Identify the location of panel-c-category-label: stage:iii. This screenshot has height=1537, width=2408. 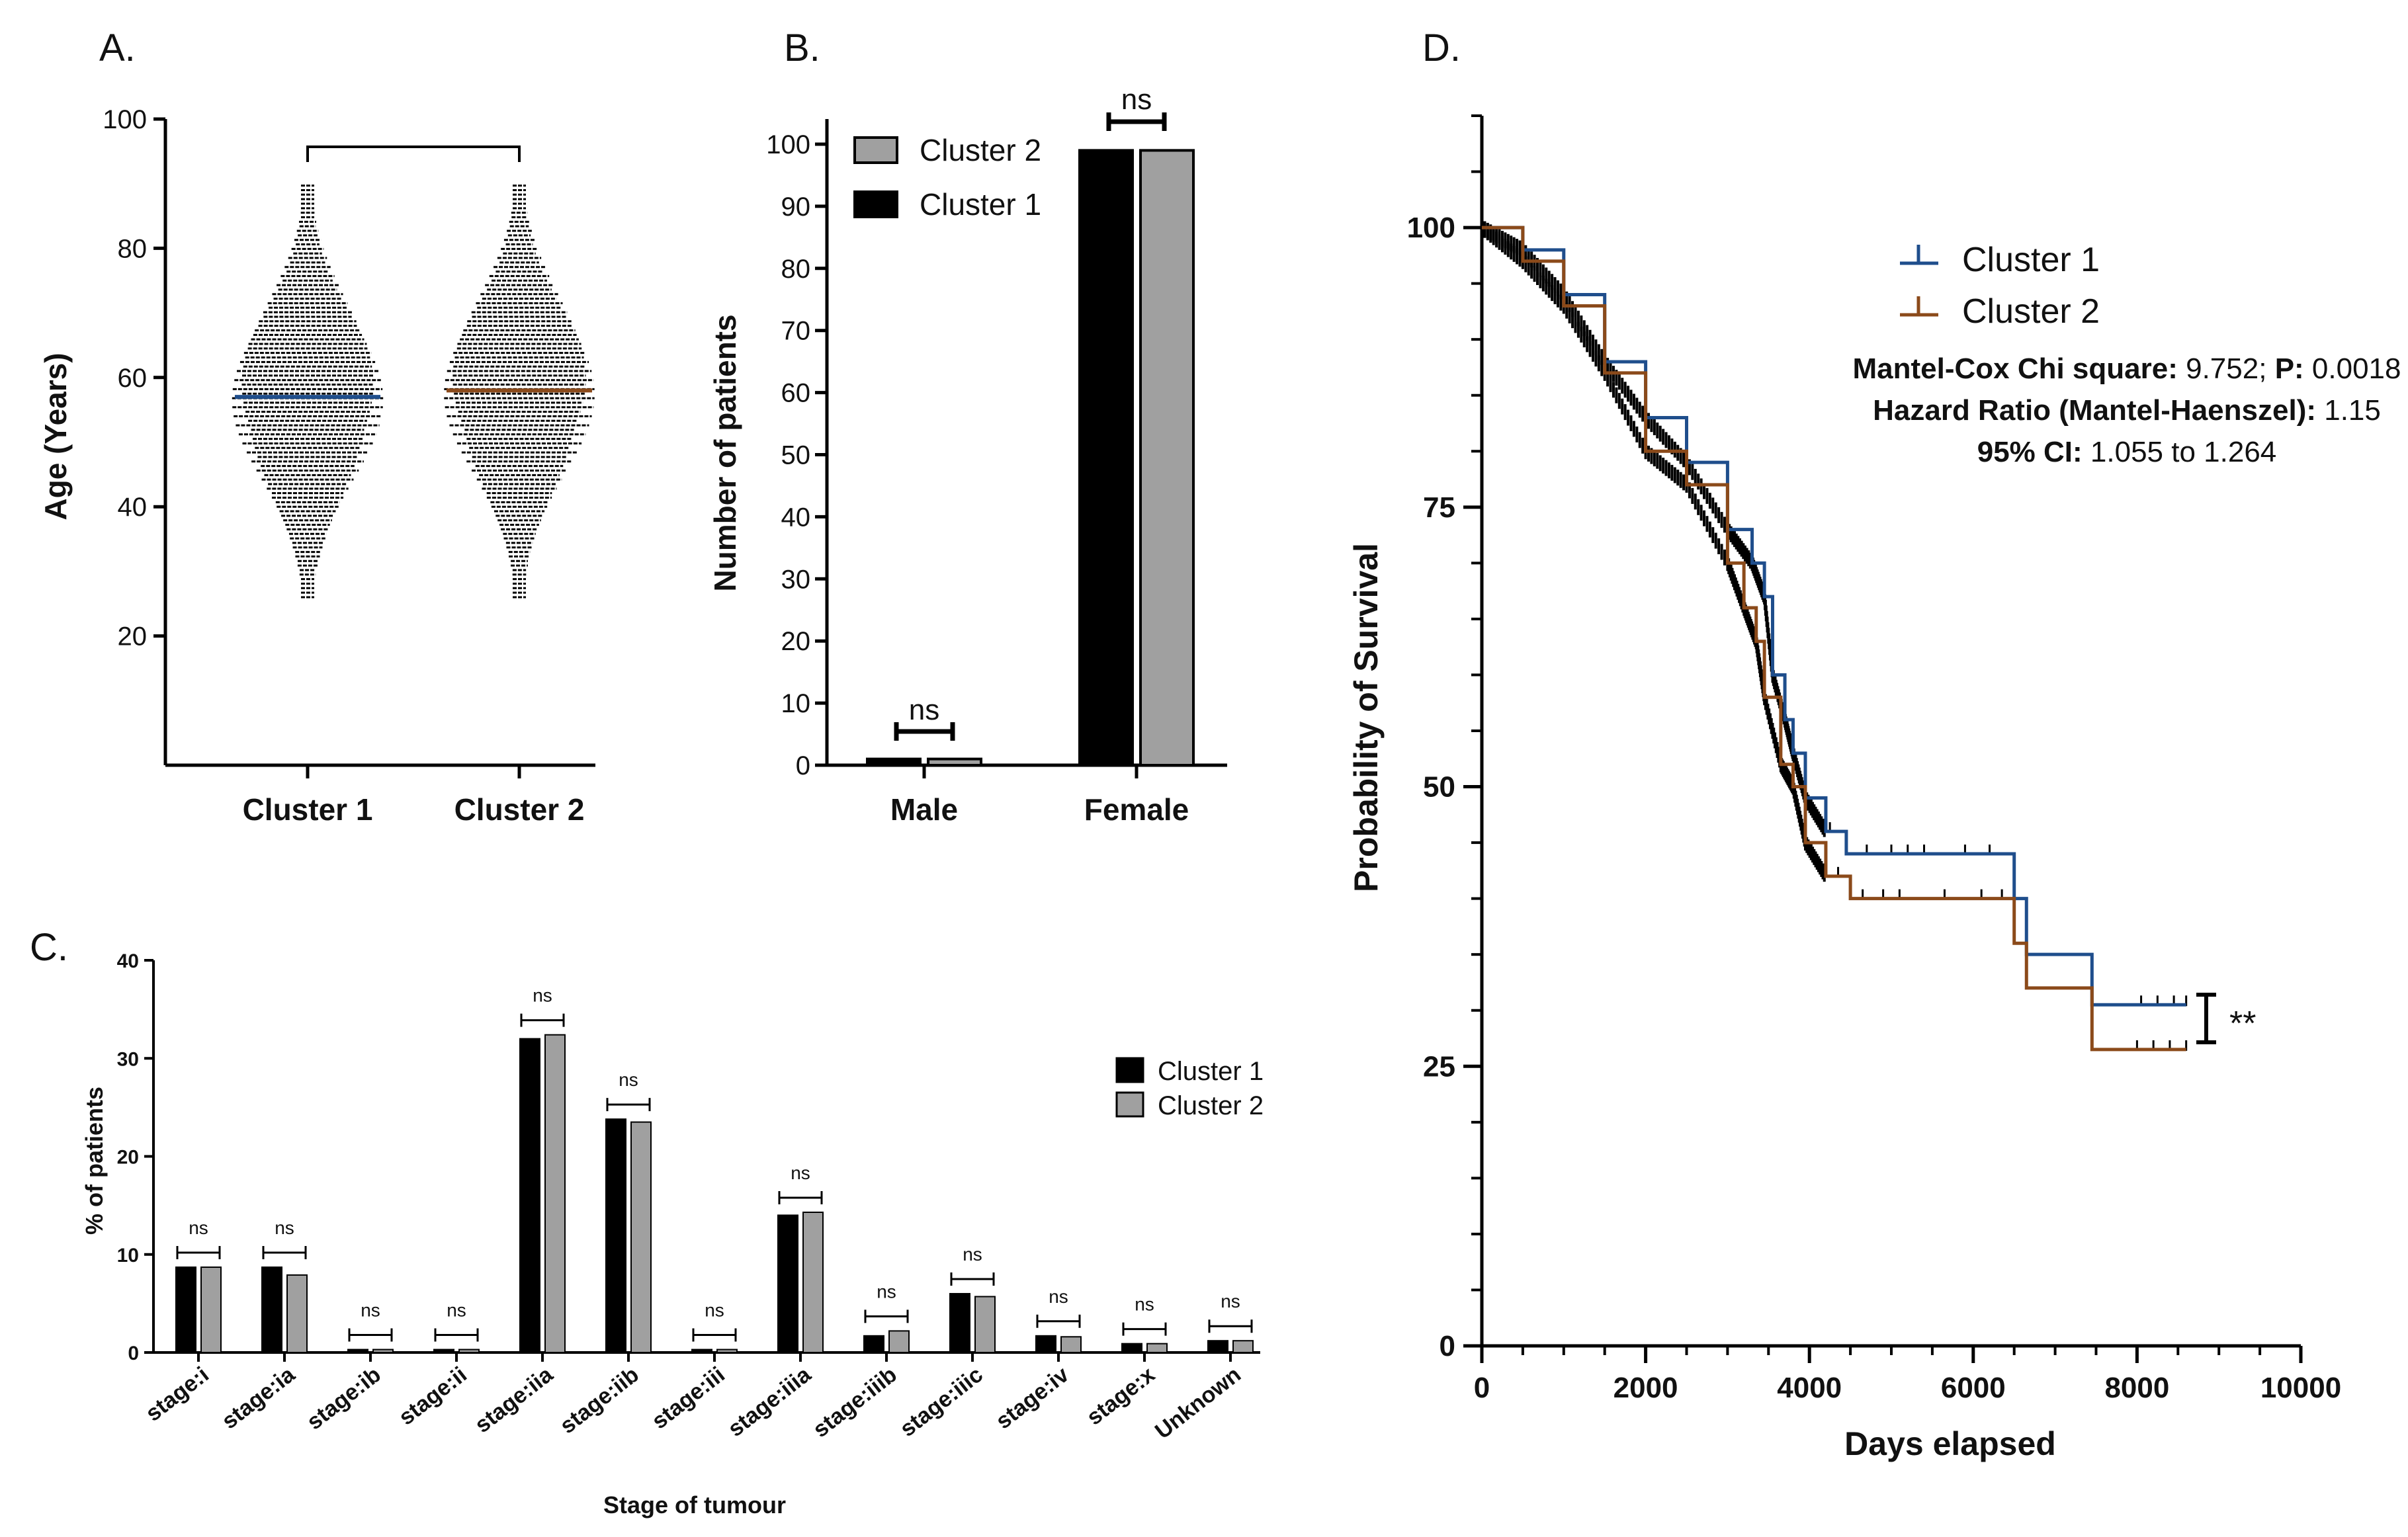
(688, 1398).